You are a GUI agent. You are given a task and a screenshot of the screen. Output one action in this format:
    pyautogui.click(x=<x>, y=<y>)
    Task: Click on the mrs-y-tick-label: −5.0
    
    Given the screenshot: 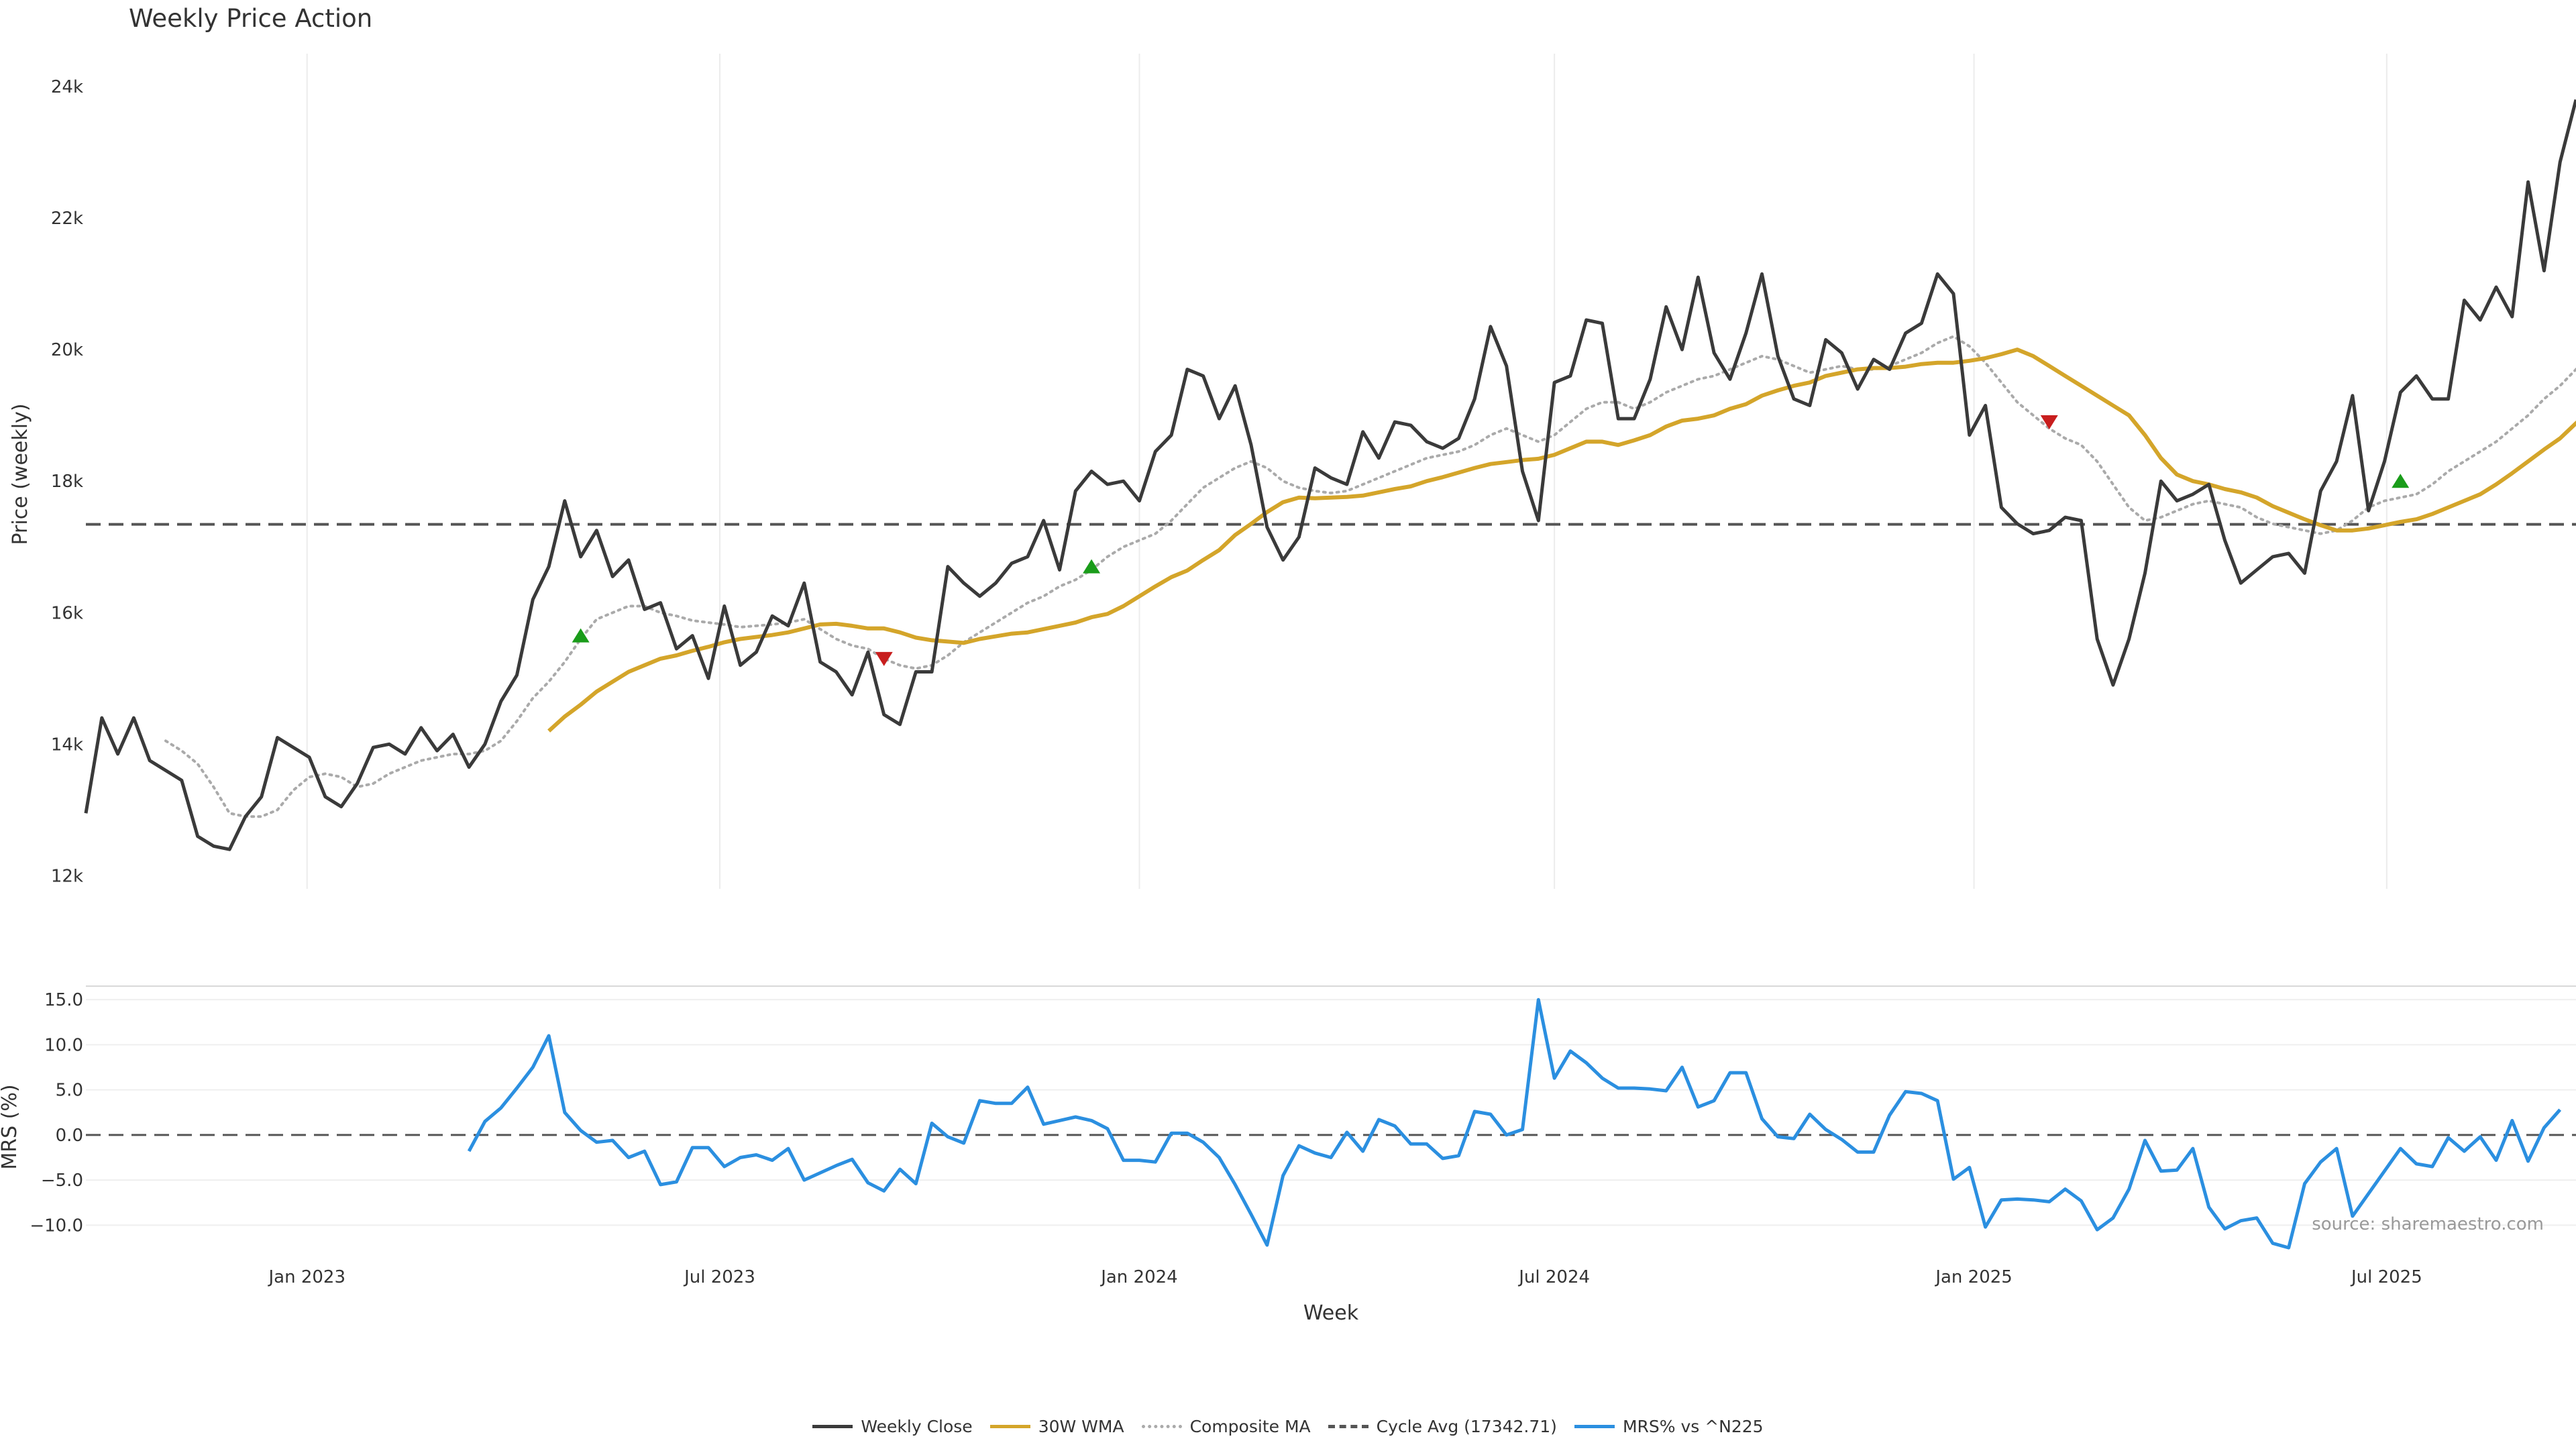 What is the action you would take?
    pyautogui.click(x=62, y=1181)
    